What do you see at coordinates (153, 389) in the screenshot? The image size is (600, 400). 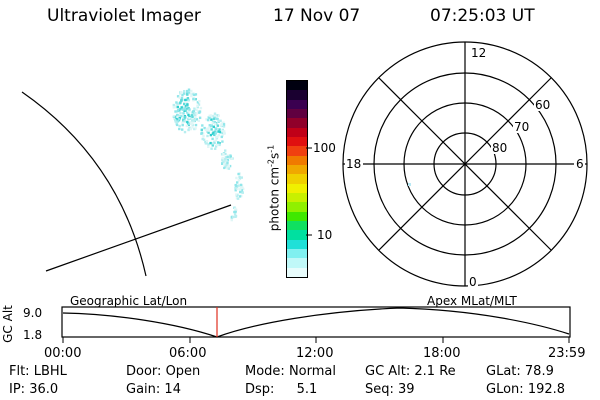 I see `gain-readout: Gain: 14` at bounding box center [153, 389].